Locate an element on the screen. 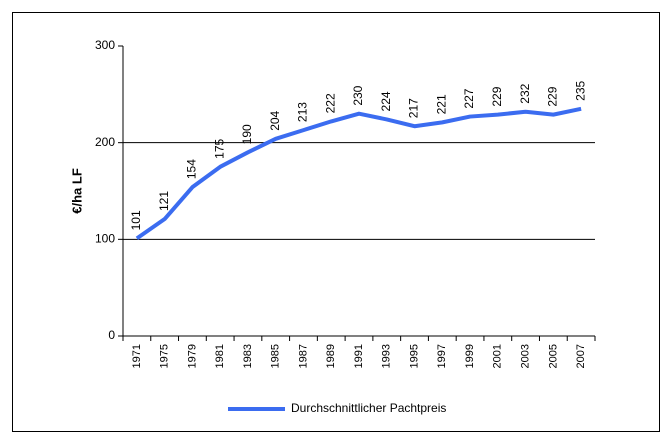 The height and width of the screenshot is (444, 671). y-tick-label: 0 is located at coordinates (111, 335).